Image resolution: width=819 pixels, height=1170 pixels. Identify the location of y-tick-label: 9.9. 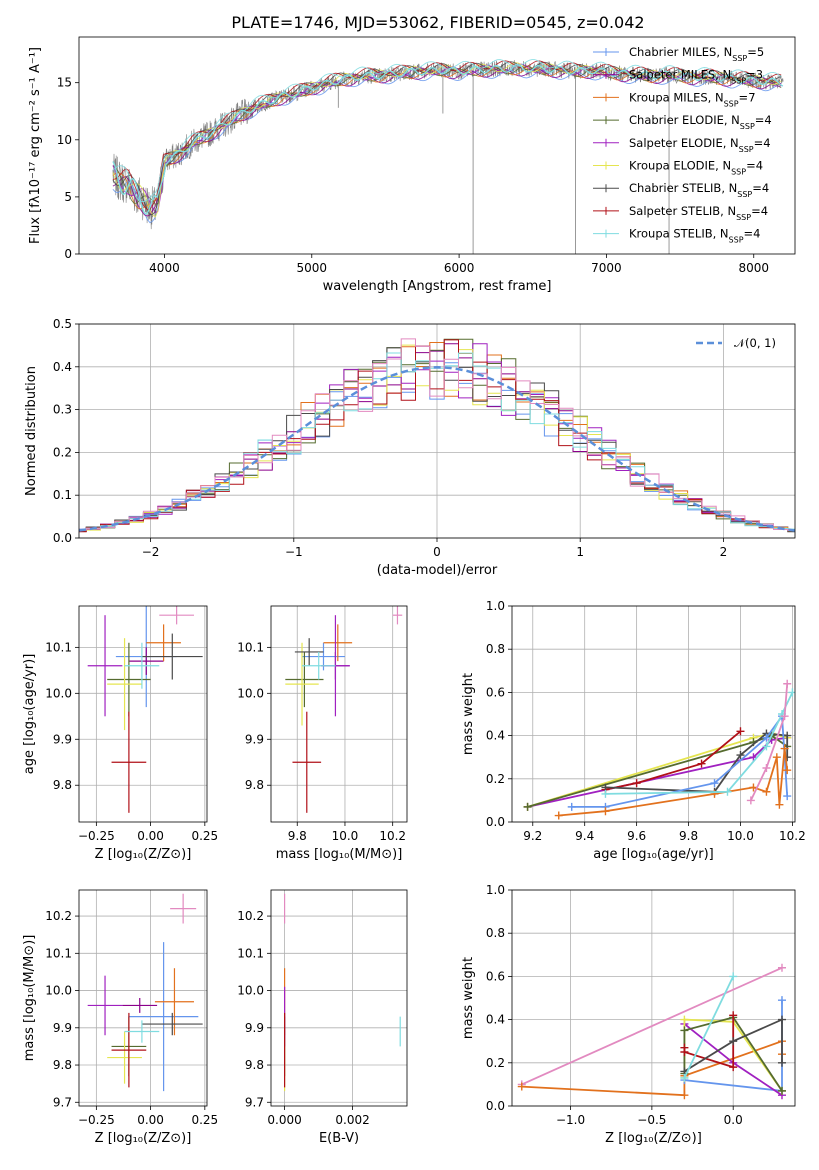
(254, 1028).